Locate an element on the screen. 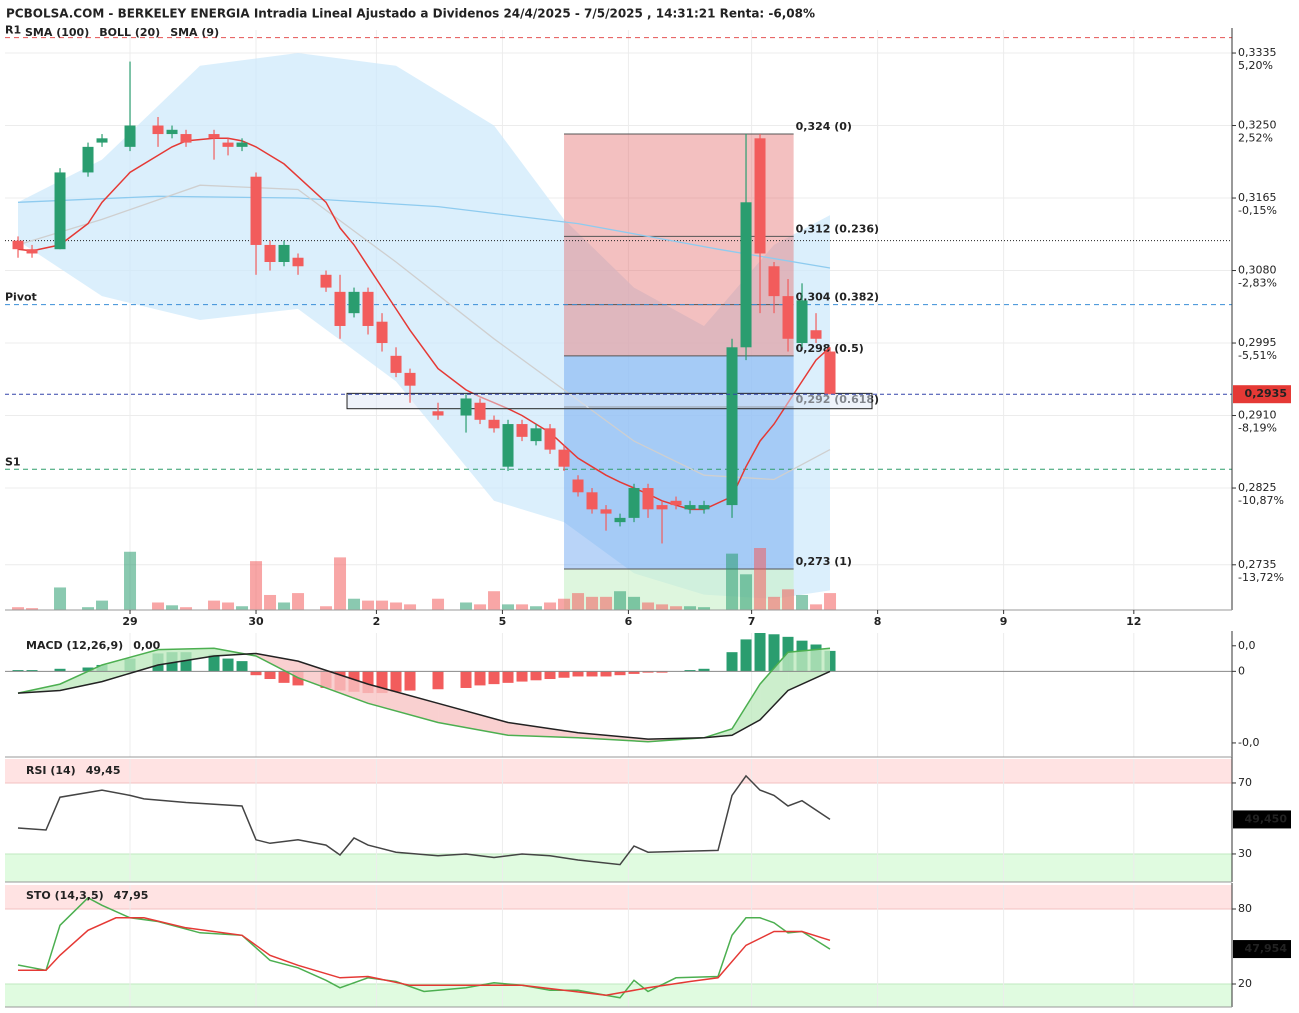 The image size is (1299, 1013). macd-line is located at coordinates (424, 695).